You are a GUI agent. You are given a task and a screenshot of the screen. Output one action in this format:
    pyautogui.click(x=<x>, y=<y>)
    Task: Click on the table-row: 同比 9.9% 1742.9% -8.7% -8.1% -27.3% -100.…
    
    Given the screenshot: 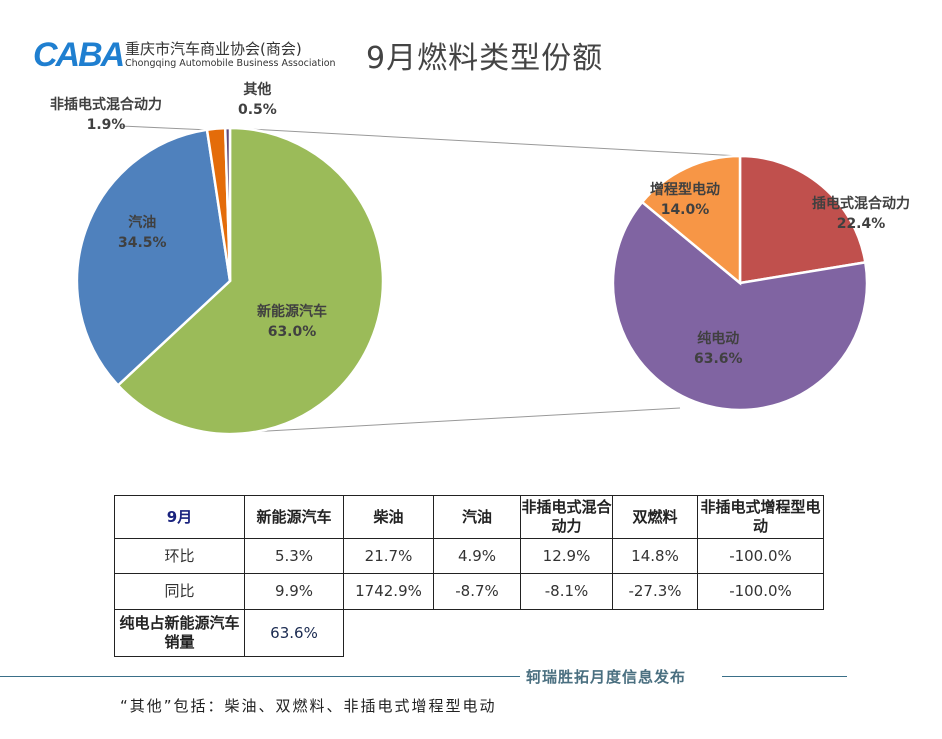 What is the action you would take?
    pyautogui.click(x=469, y=591)
    